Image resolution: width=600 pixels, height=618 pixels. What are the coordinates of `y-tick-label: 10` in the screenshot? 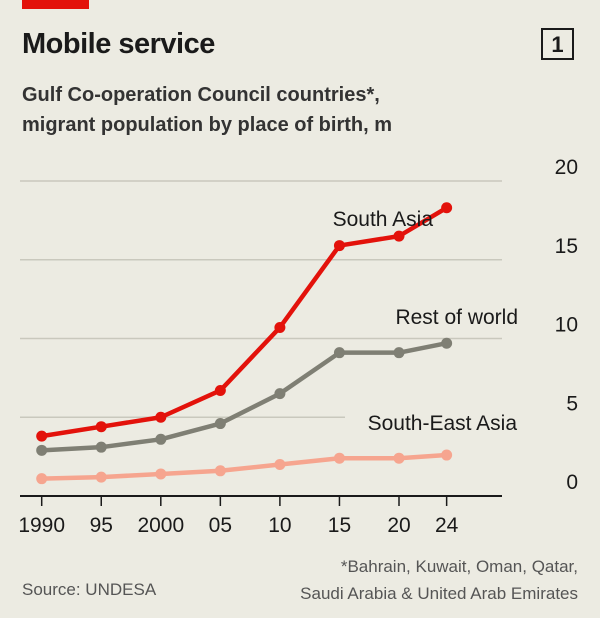 It's located at (566, 325).